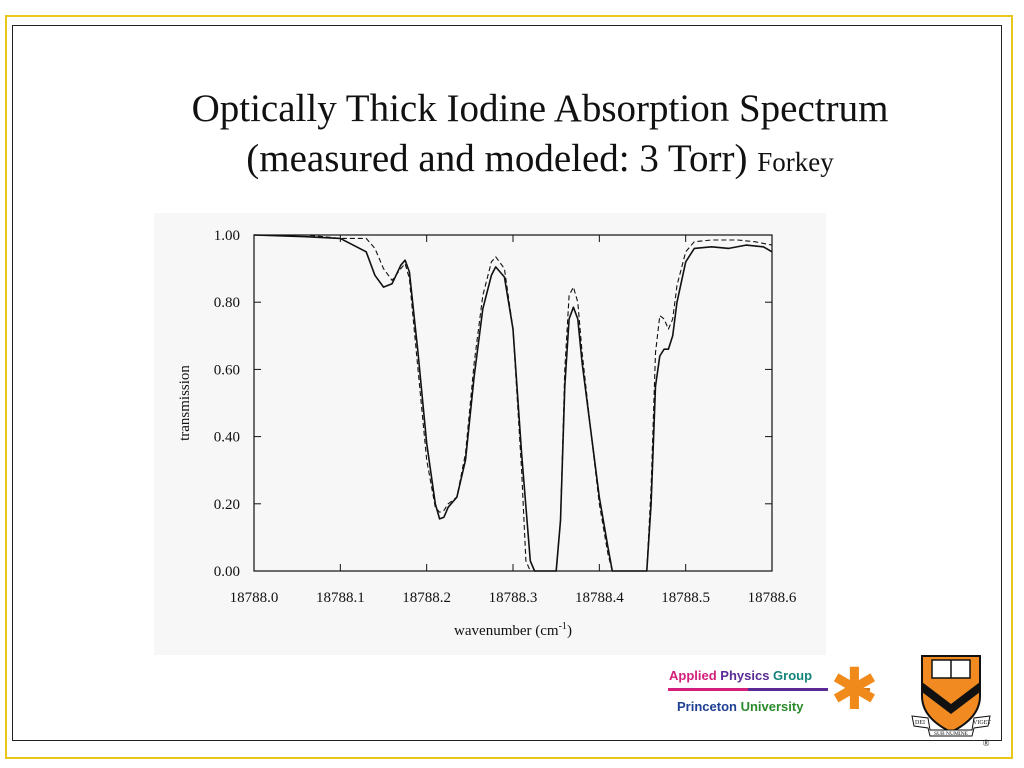 The width and height of the screenshot is (1024, 768). I want to click on logo-line-2: Princeton University, so click(740, 706).